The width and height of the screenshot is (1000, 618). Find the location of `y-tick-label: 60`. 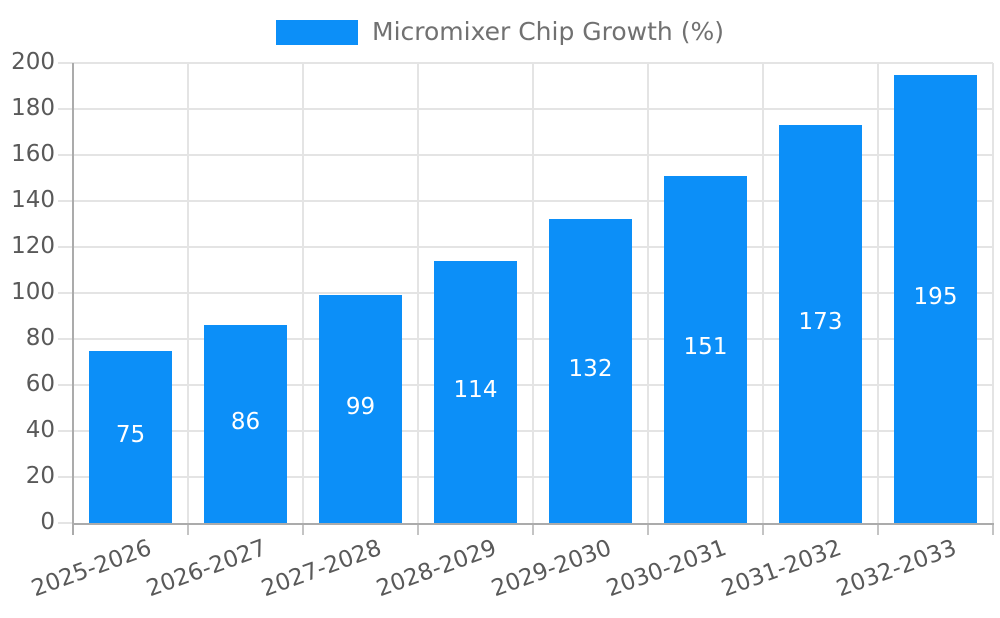

y-tick-label: 60 is located at coordinates (40, 384).